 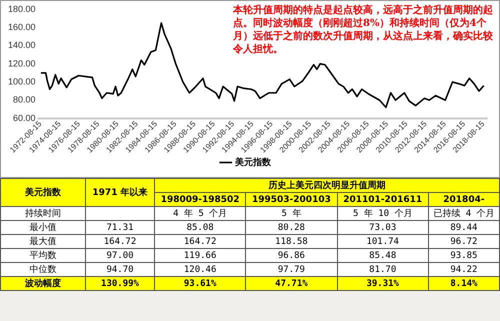 I want to click on y-tick-label: 120.00, so click(x=22, y=63).